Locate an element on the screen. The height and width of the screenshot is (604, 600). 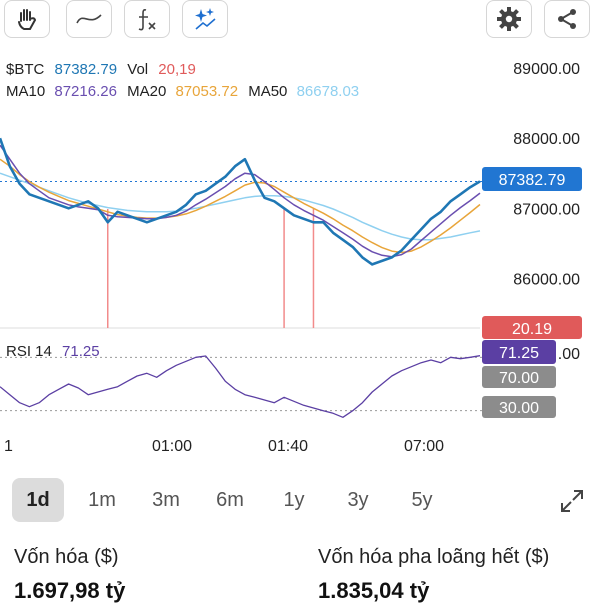
share-icon is located at coordinates (567, 19).